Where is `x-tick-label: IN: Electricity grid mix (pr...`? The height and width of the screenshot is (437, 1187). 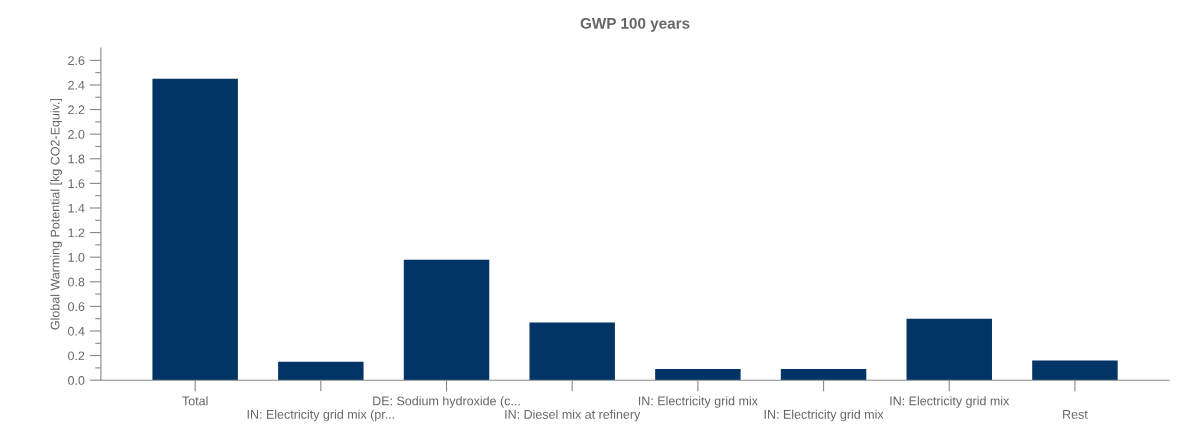 x-tick-label: IN: Electricity grid mix (pr... is located at coordinates (321, 415).